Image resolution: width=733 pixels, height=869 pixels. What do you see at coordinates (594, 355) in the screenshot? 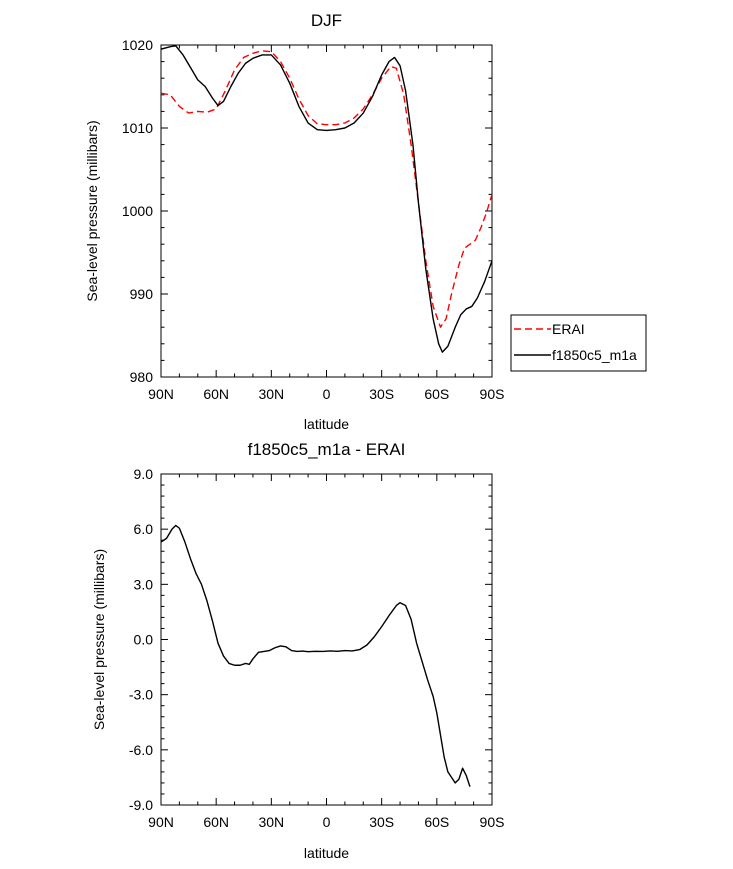
I see `legend-label: f1850c5_m1a` at bounding box center [594, 355].